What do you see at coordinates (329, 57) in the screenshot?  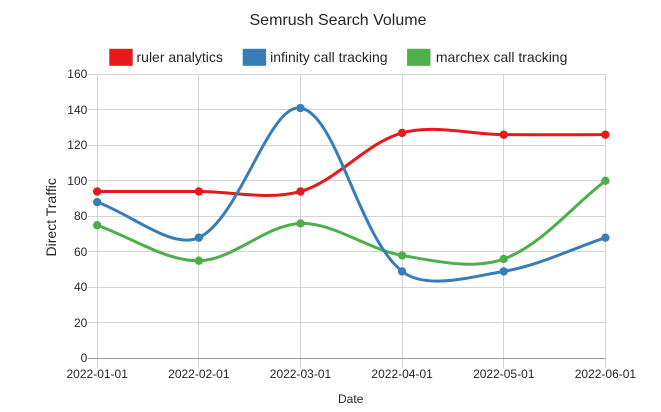 I see `svg-text: infinity call tracking` at bounding box center [329, 57].